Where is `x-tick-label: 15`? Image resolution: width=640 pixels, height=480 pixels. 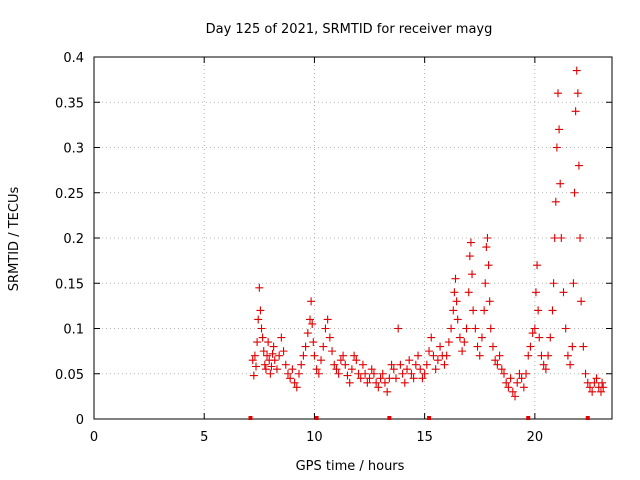
x-tick-label: 15 is located at coordinates (424, 437).